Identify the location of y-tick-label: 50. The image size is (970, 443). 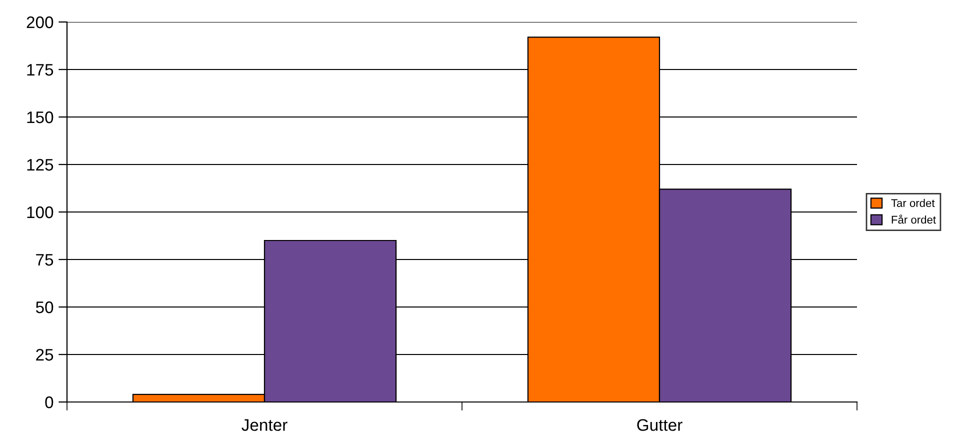
(45, 307).